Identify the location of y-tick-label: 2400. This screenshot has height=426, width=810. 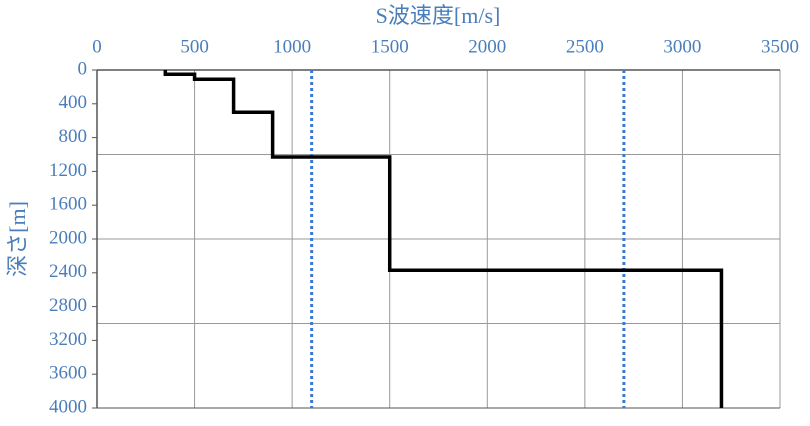
(68, 271).